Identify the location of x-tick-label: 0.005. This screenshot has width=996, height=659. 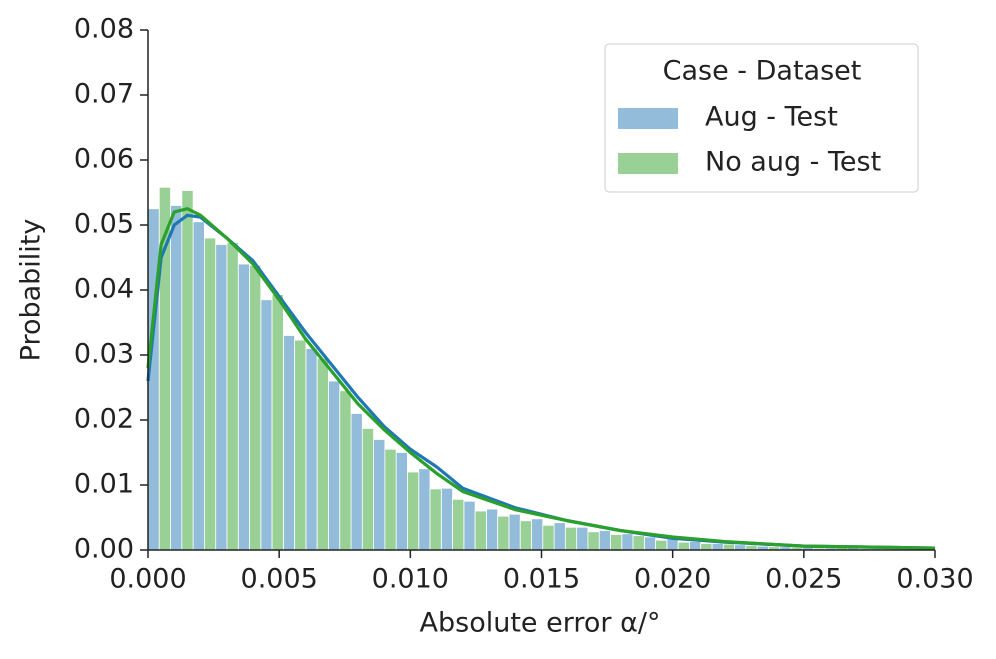
(279, 579).